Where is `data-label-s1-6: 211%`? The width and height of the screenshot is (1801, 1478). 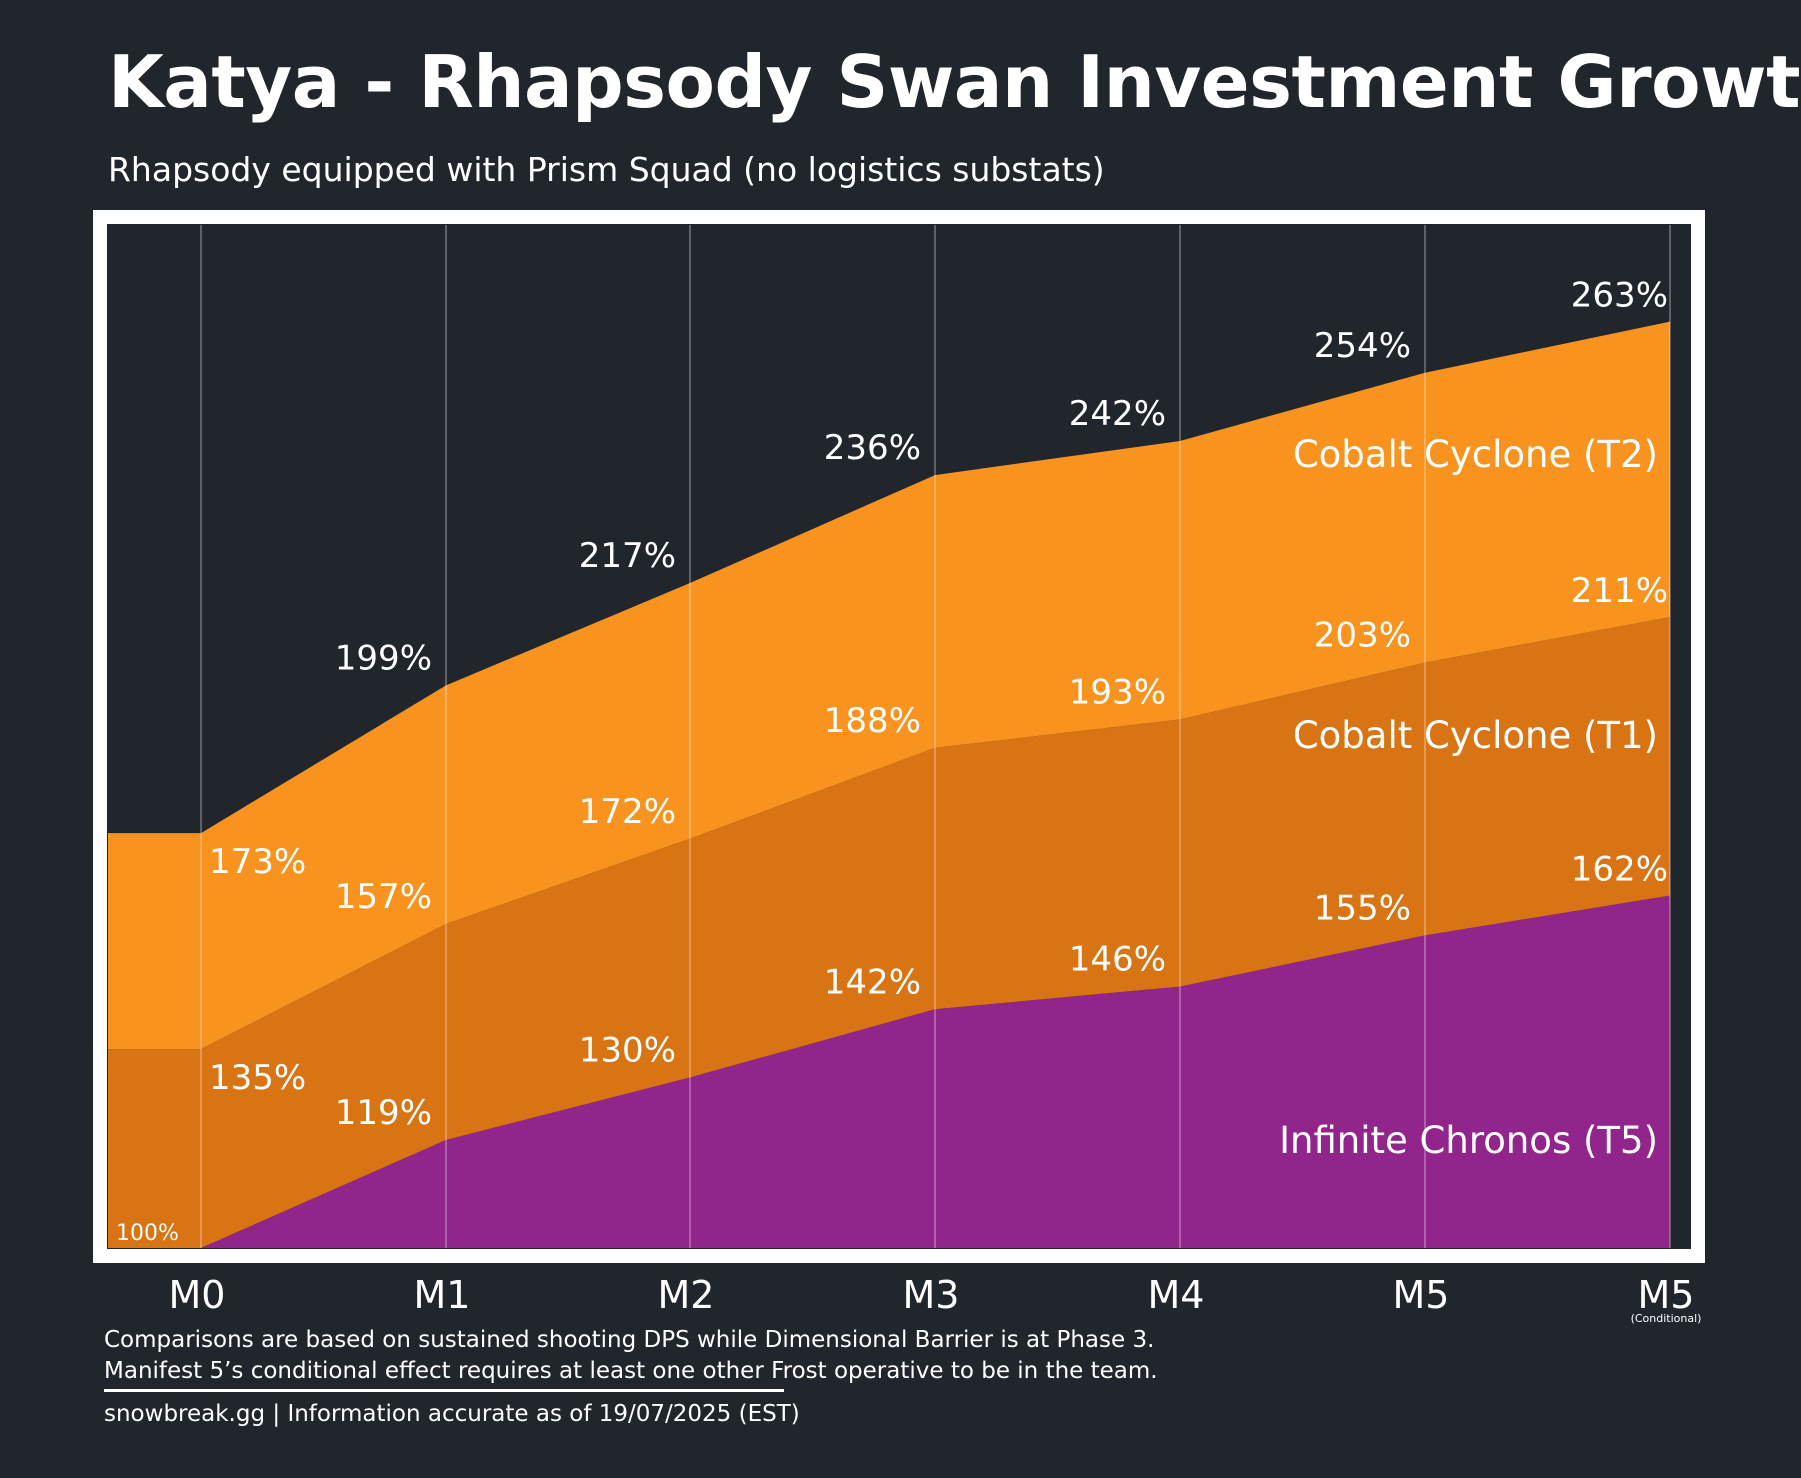 data-label-s1-6: 211% is located at coordinates (1619, 591).